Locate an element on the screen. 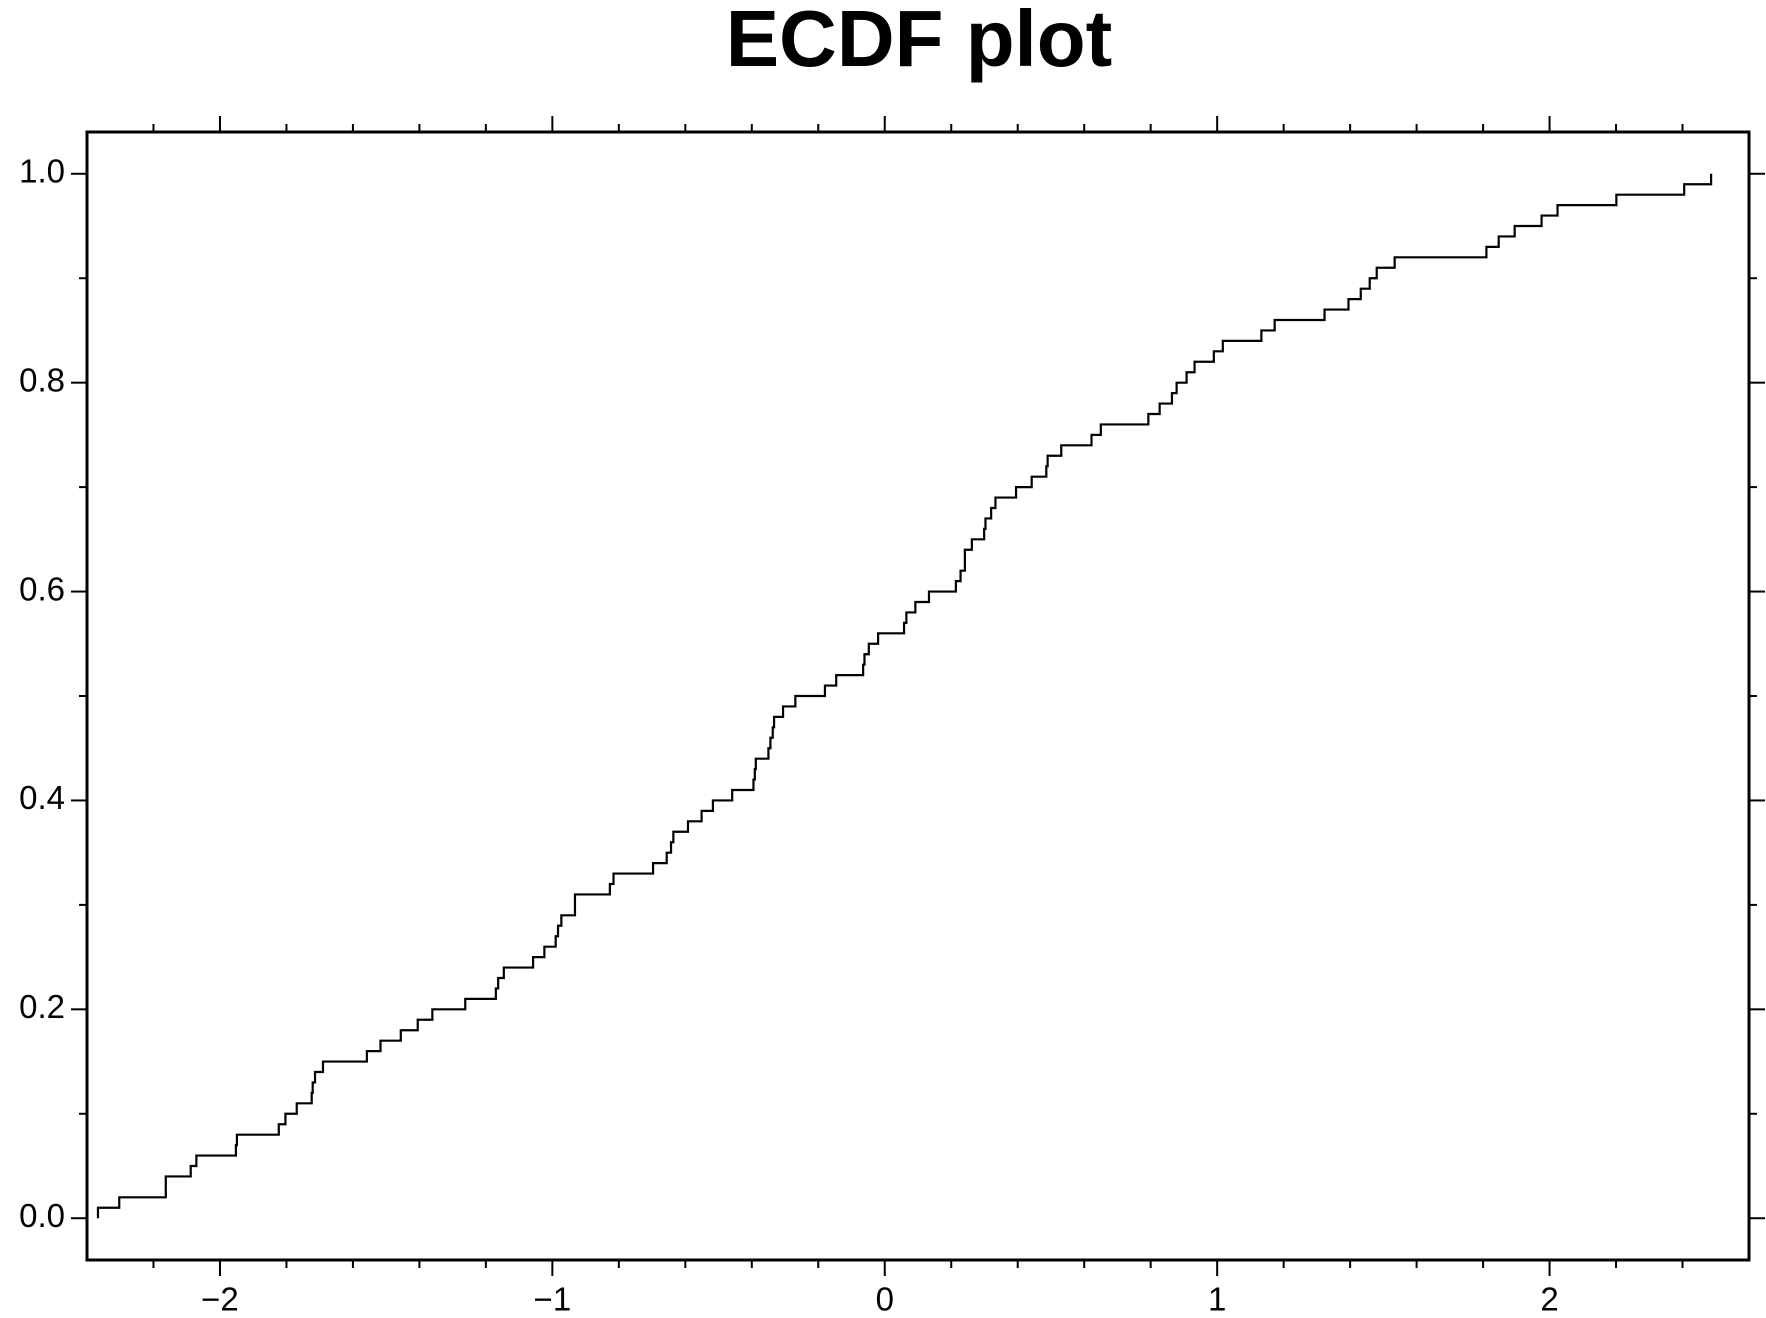  x-tick-label: −1 is located at coordinates (553, 1299).